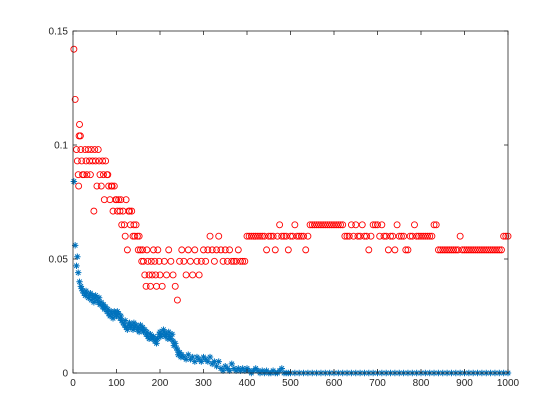 Image resolution: width=560 pixels, height=420 pixels. Describe the element at coordinates (73, 383) in the screenshot. I see `x-tick-label: 0` at that location.